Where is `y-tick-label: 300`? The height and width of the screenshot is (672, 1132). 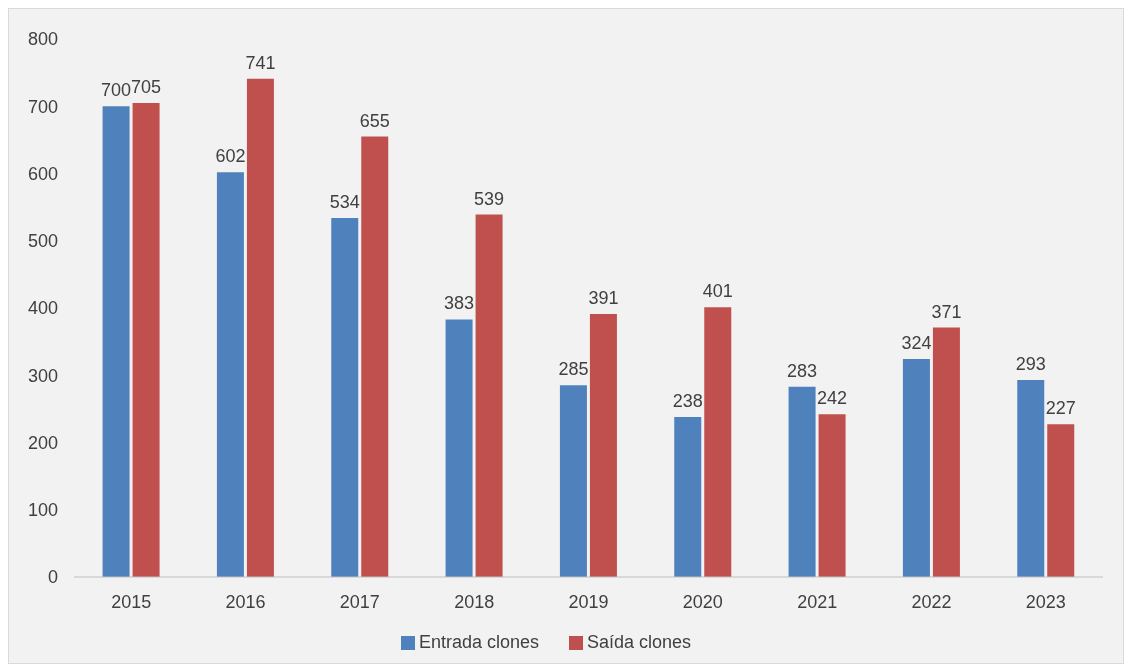 y-tick-label: 300 is located at coordinates (42, 375).